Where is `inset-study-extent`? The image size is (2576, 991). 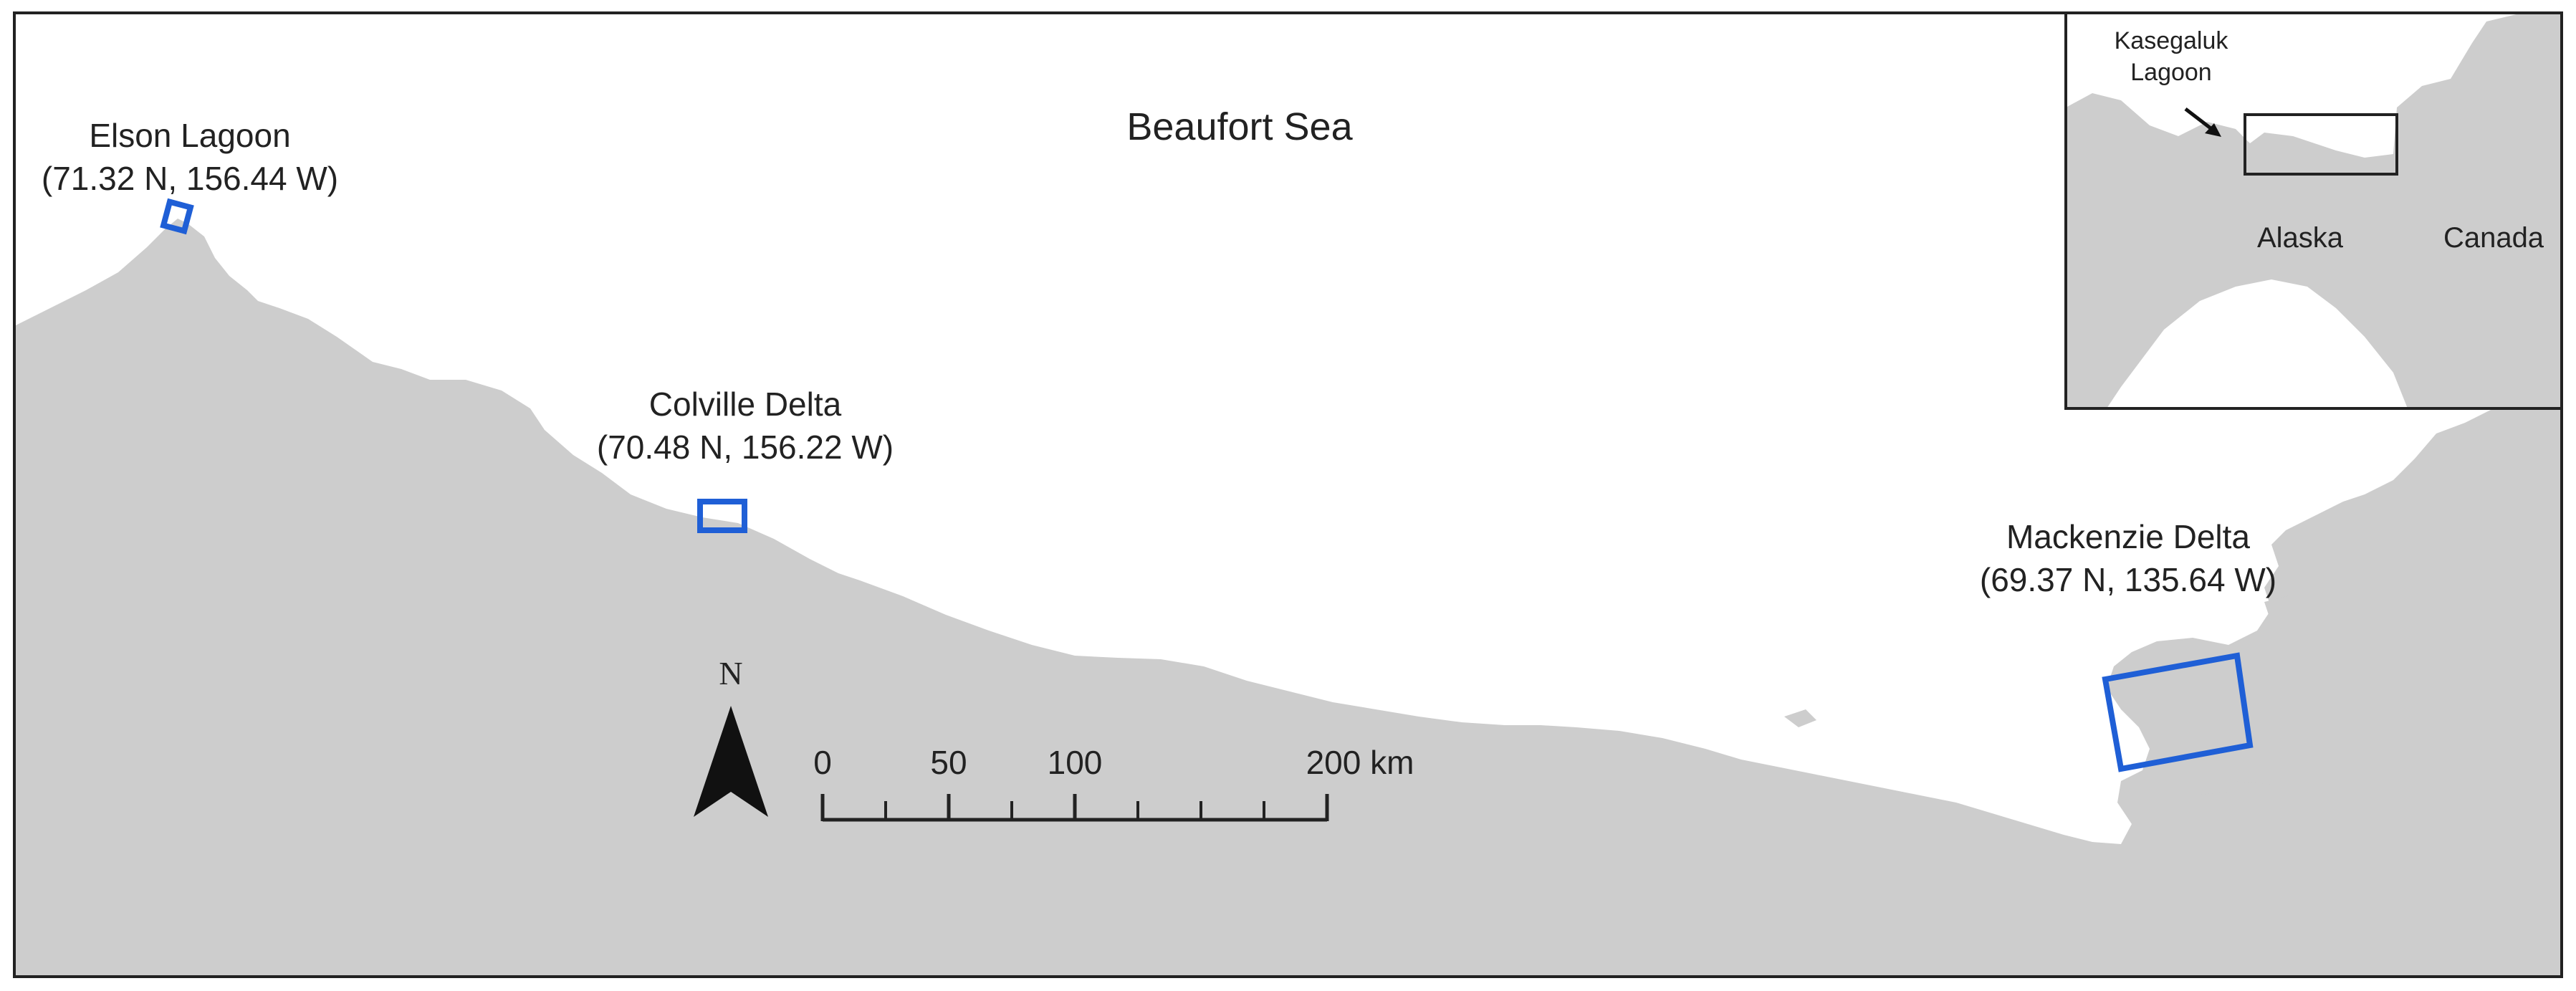 inset-study-extent is located at coordinates (2321, 144).